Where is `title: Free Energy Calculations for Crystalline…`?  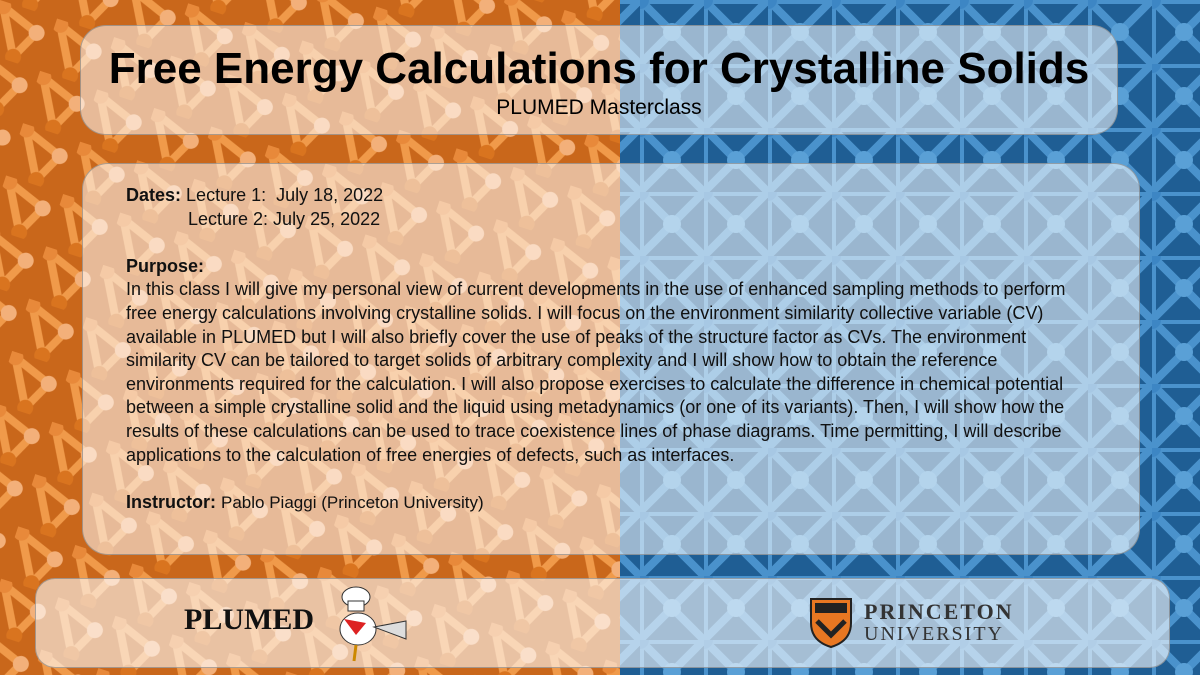 title: Free Energy Calculations for Crystalline… is located at coordinates (599, 68).